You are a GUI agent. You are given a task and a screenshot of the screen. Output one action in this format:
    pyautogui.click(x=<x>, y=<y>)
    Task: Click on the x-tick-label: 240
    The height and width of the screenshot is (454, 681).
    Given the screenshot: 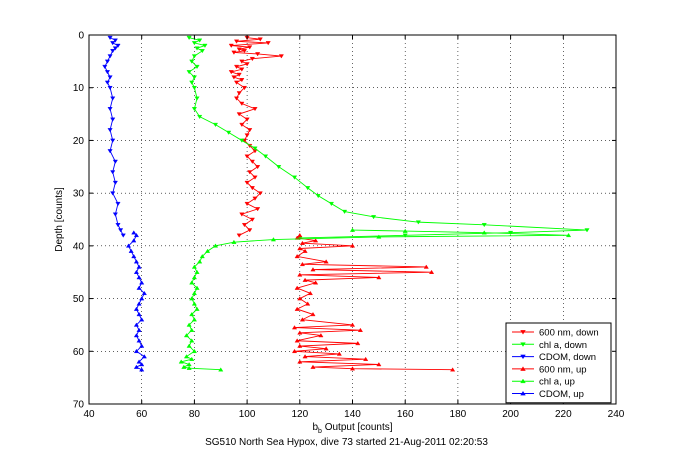 What is the action you would take?
    pyautogui.click(x=616, y=414)
    